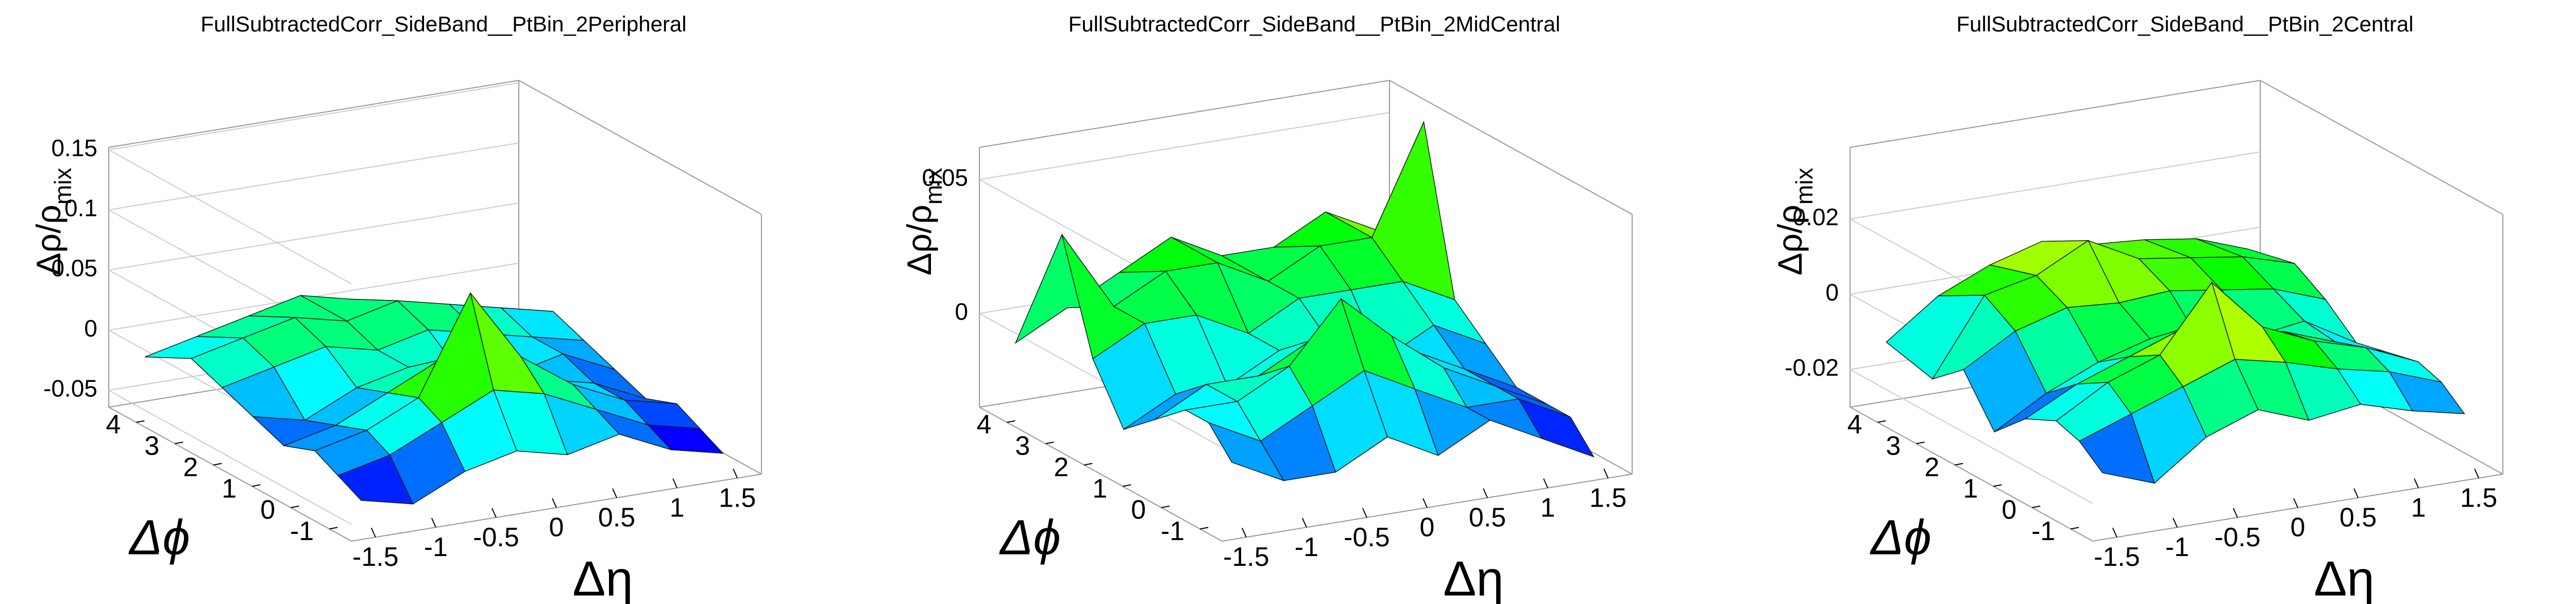  What do you see at coordinates (945, 177) in the screenshot?
I see `z-tick-label: 0.05` at bounding box center [945, 177].